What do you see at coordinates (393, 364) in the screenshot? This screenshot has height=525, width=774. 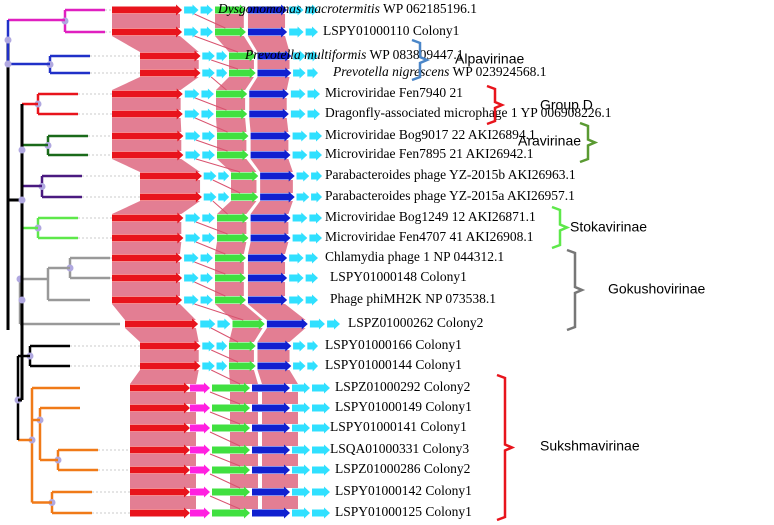 I see `genome-label: LSPY01000144 Colony1` at bounding box center [393, 364].